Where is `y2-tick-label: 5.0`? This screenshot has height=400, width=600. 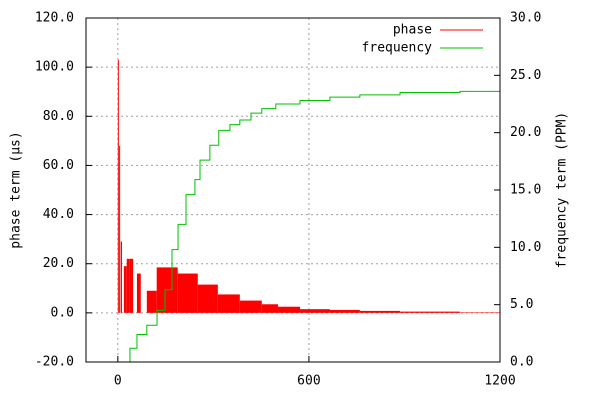 y2-tick-label: 5.0 is located at coordinates (521, 304).